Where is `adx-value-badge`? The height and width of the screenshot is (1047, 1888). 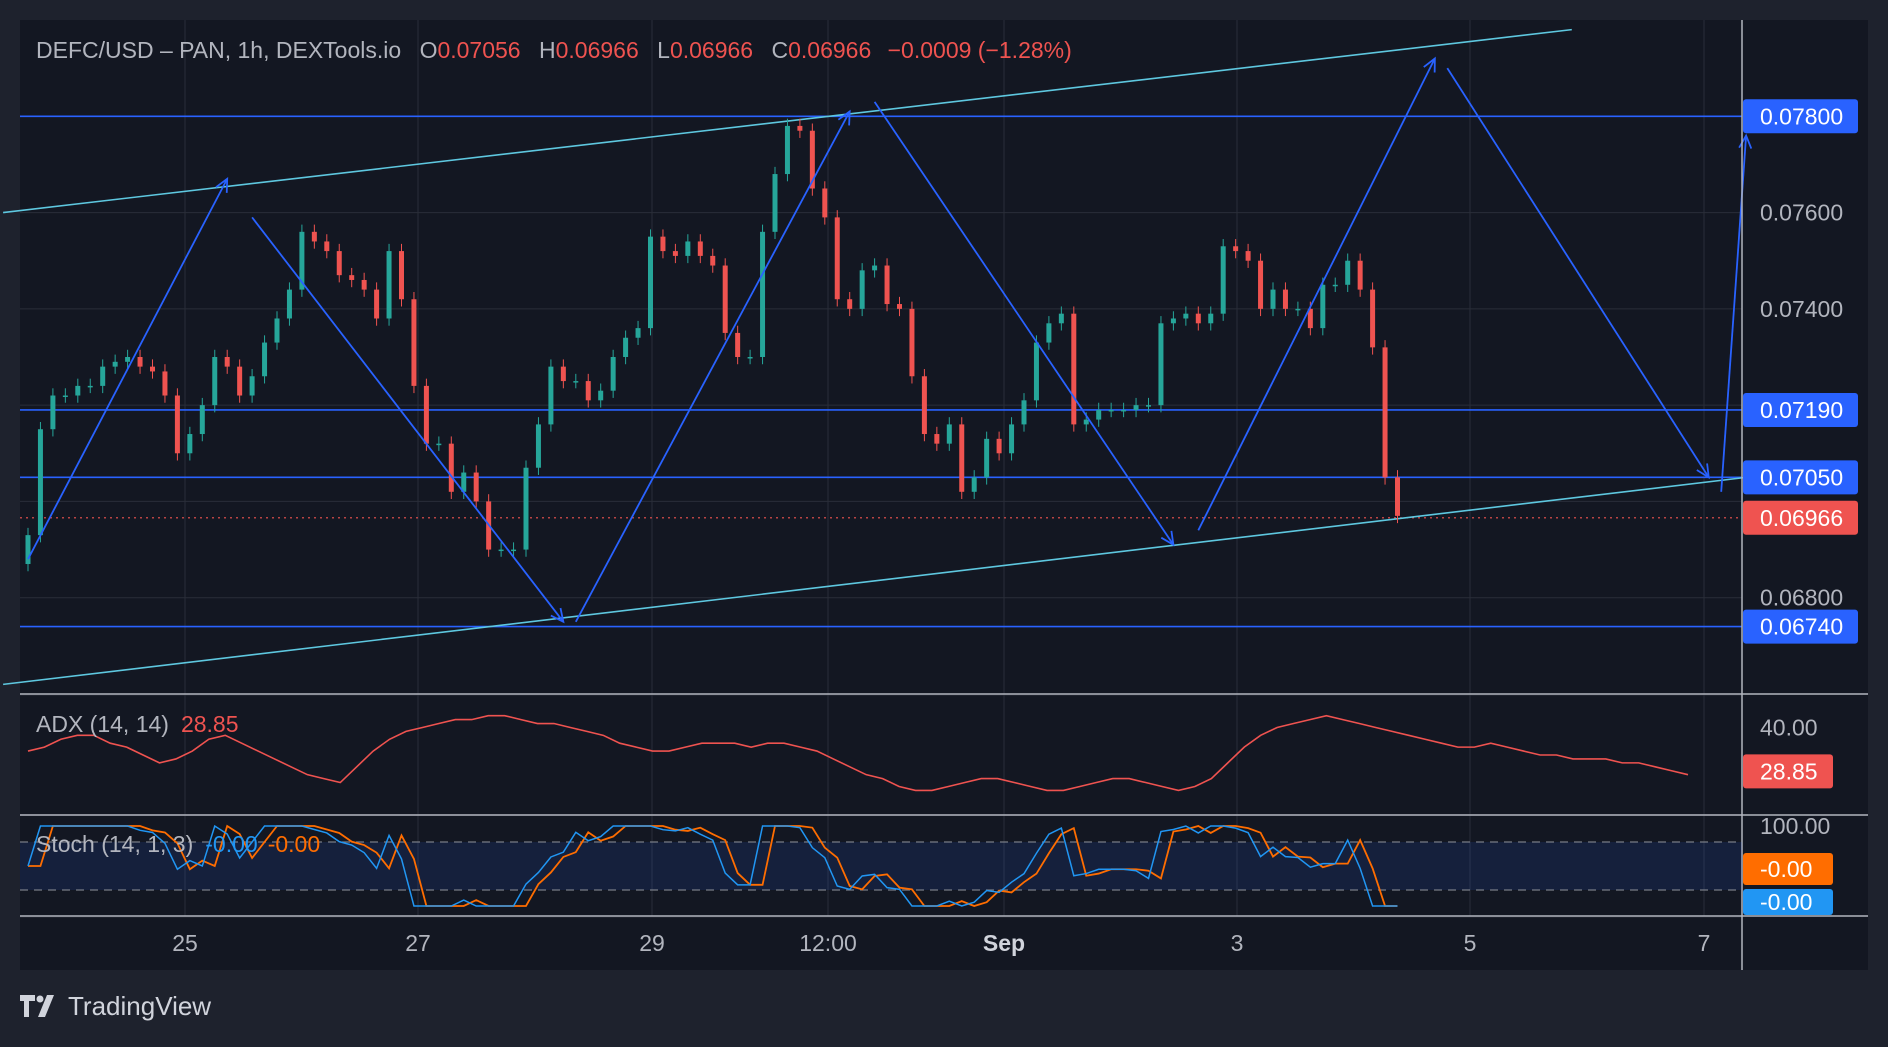
adx-value-badge is located at coordinates (1788, 771).